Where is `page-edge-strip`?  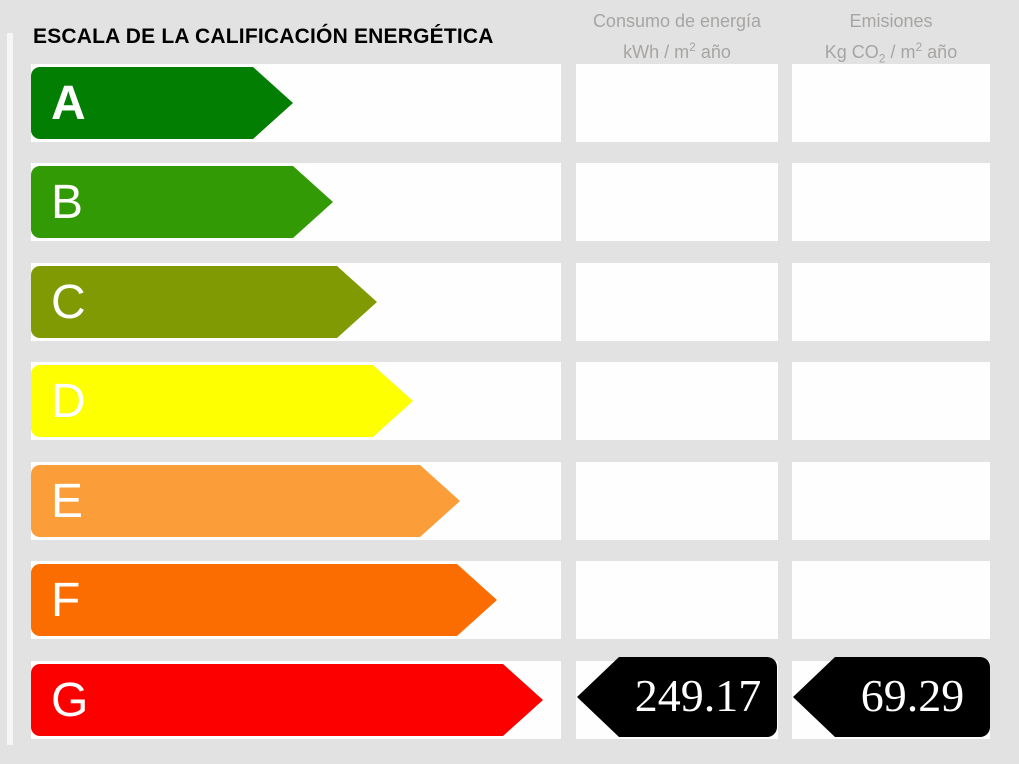
page-edge-strip is located at coordinates (10, 389).